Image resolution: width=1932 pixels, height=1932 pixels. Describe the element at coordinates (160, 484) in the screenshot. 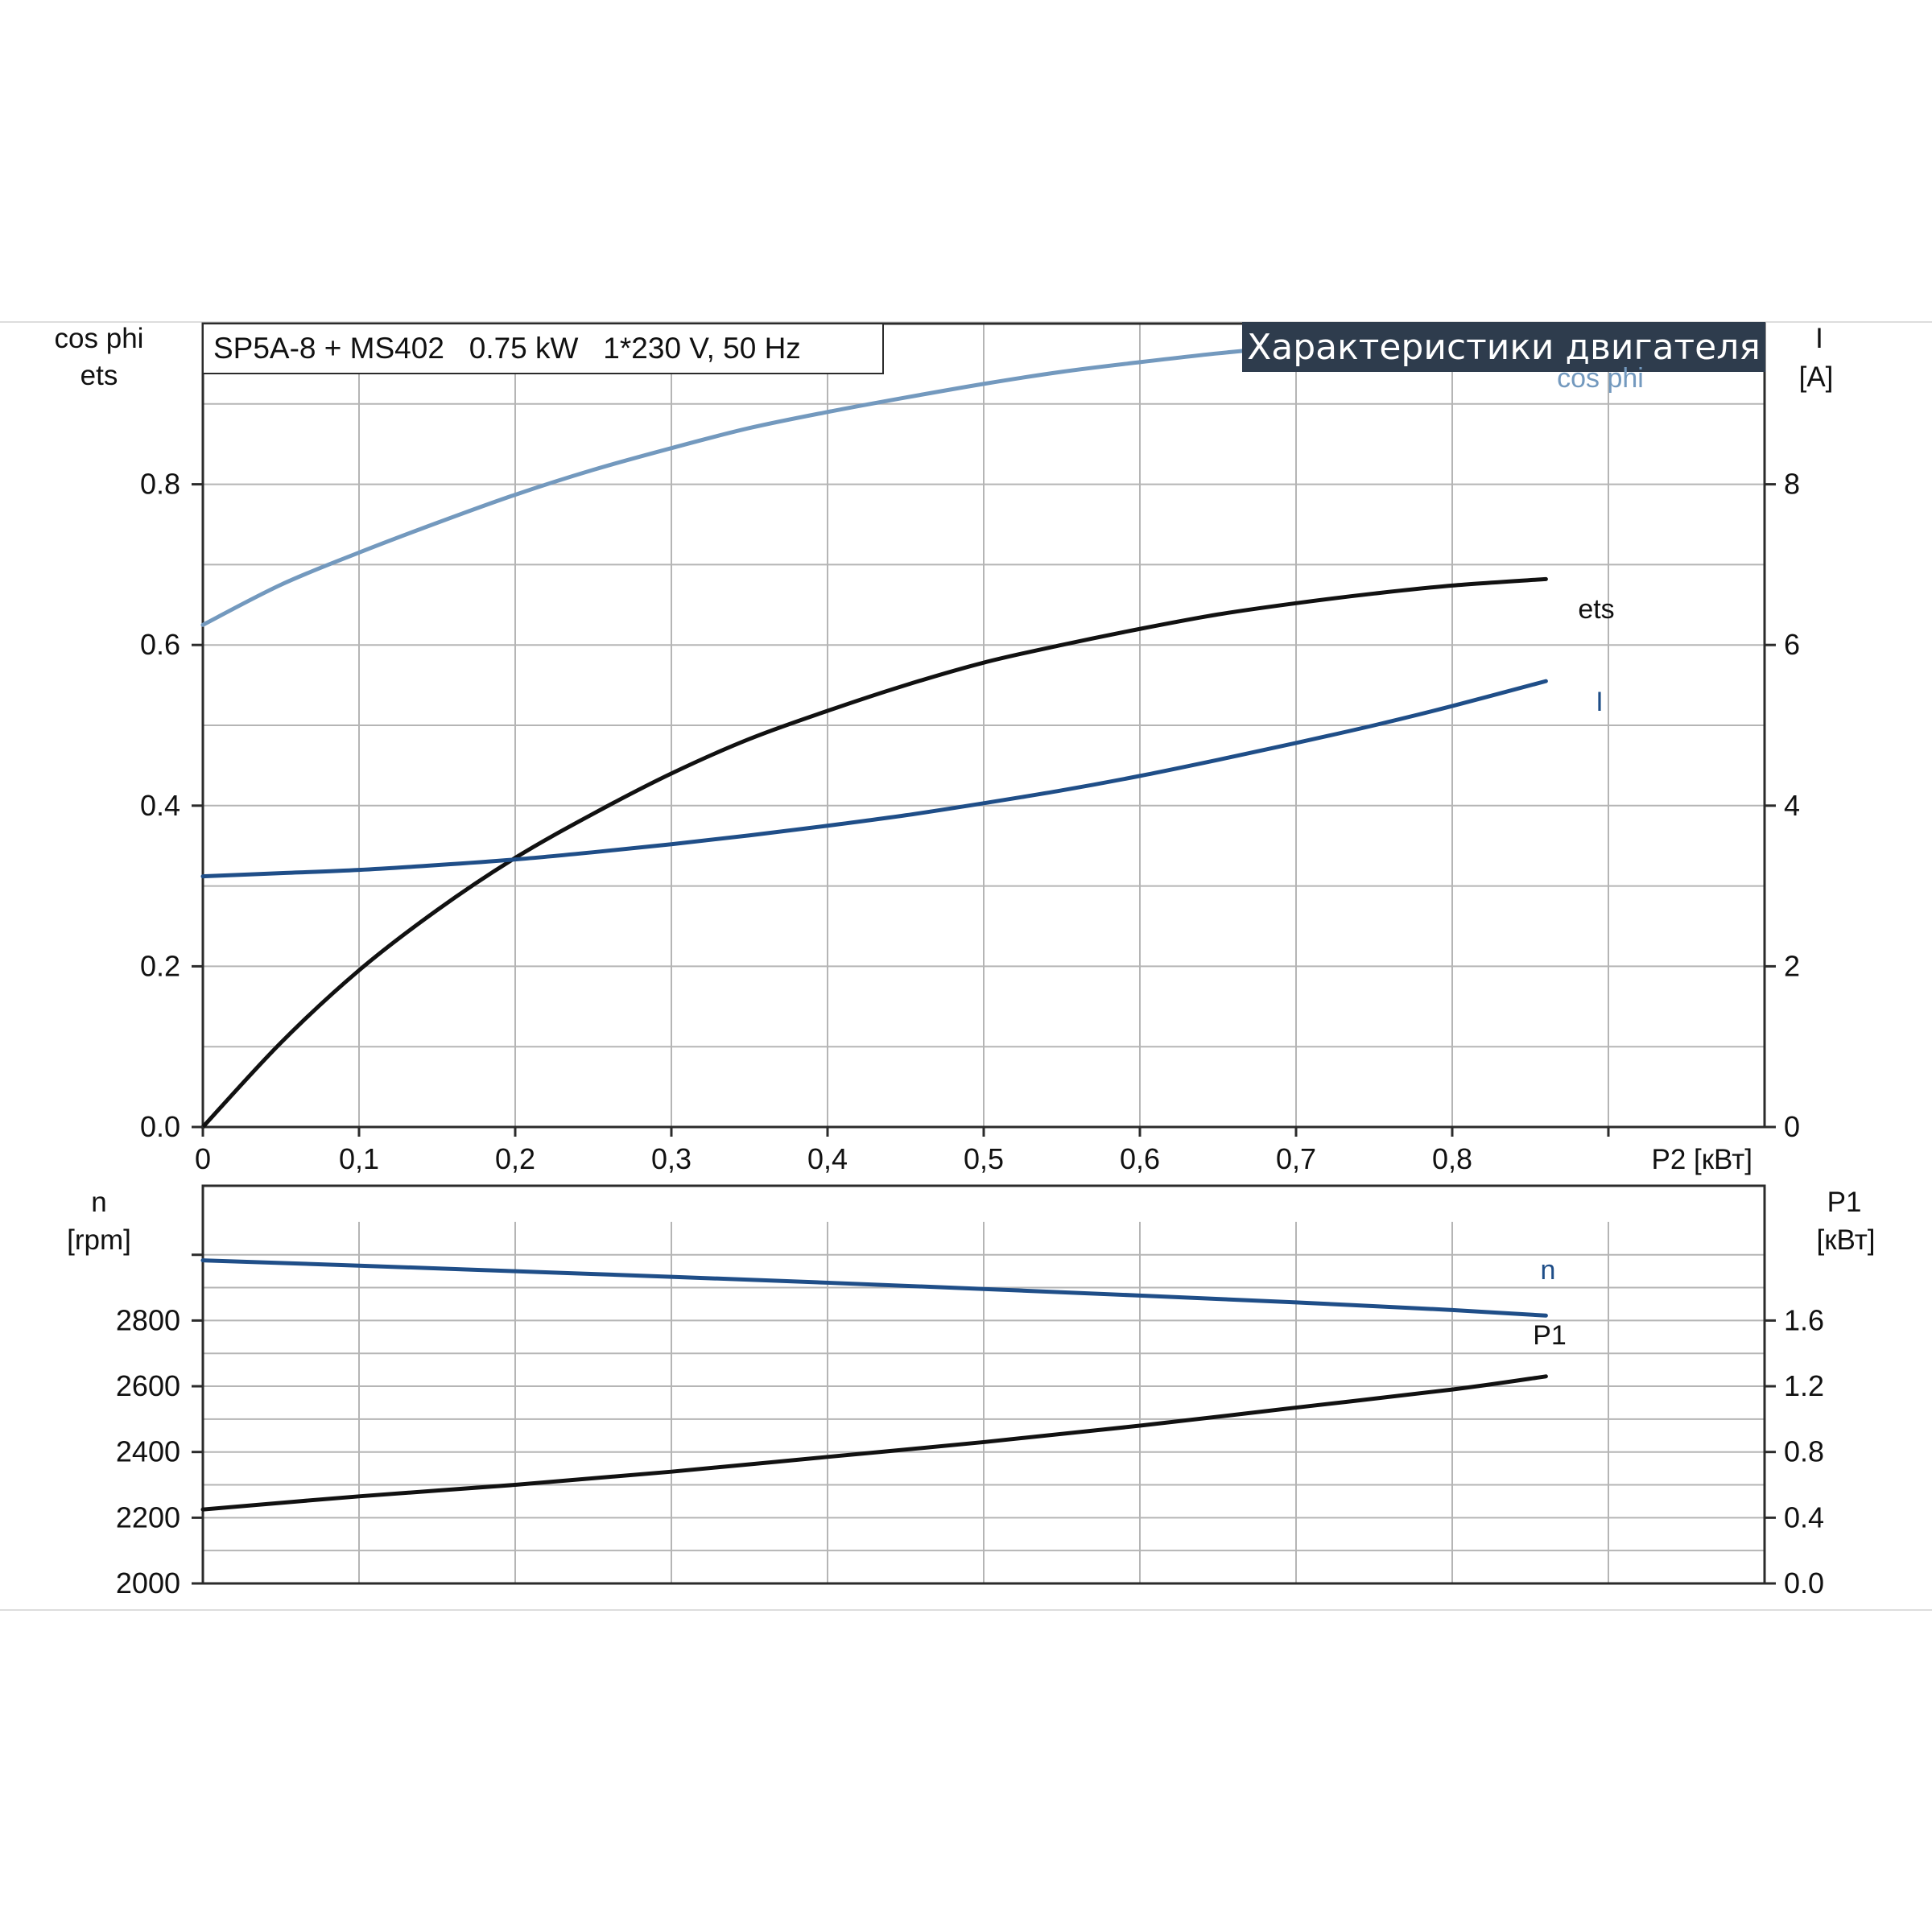

I see `left-tick-label: 0.8` at that location.